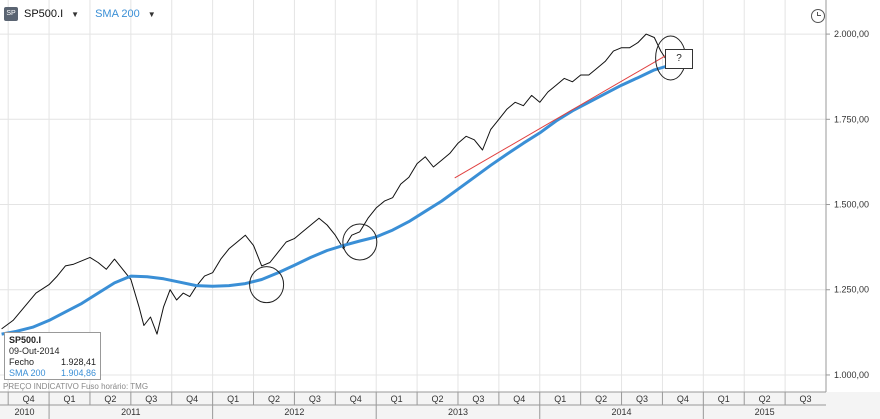 This screenshot has height=419, width=880. Describe the element at coordinates (851, 375) in the screenshot. I see `y-tick-label: 1.000,00` at that location.